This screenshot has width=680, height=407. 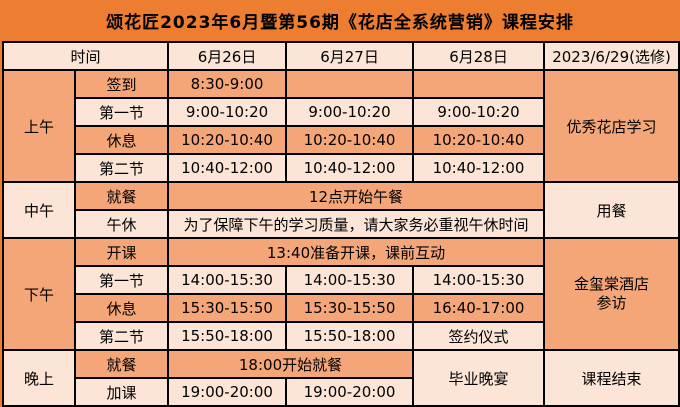 I want to click on label-cell-noon-rest: 午休, so click(x=121, y=224).